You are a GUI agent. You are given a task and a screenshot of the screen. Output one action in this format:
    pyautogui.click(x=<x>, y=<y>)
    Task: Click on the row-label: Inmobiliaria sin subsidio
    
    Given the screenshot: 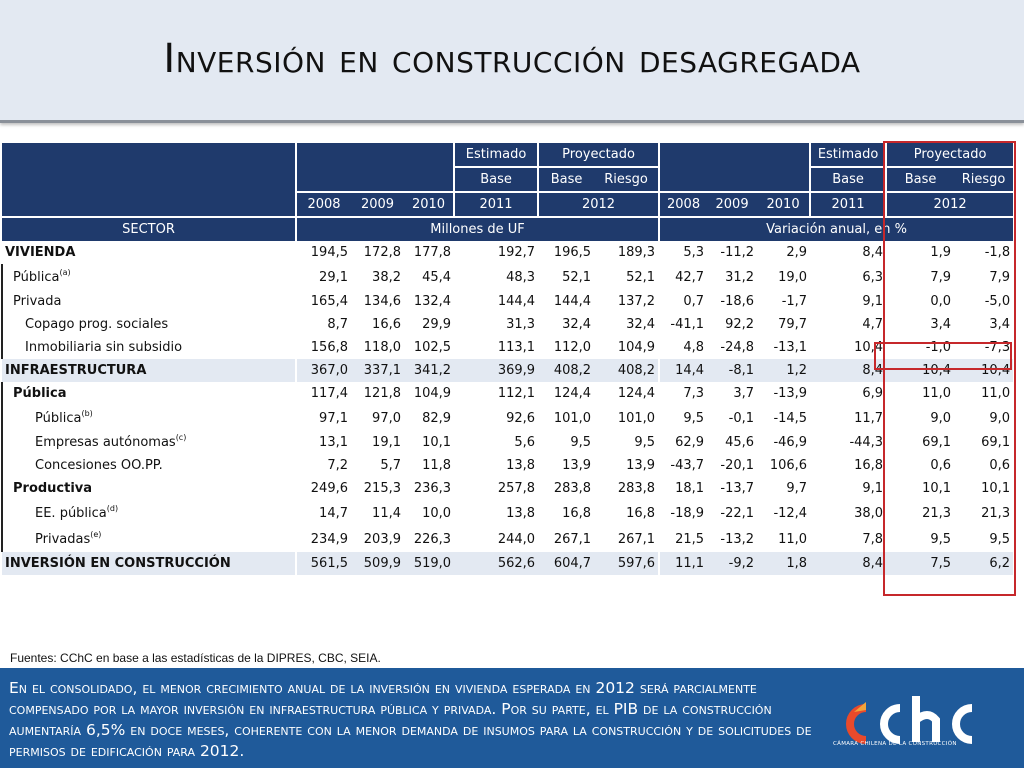 What is the action you would take?
    pyautogui.click(x=148, y=347)
    